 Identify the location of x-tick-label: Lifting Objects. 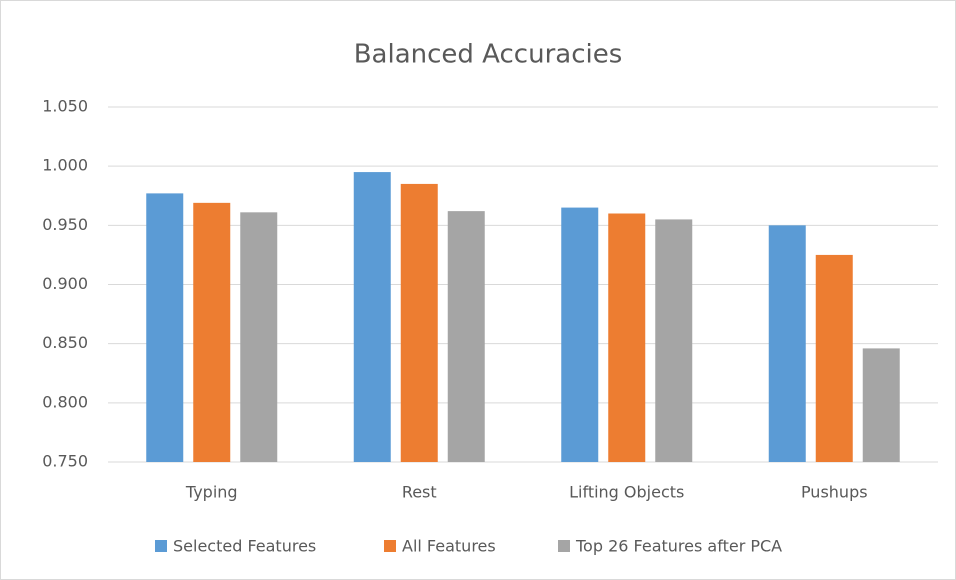
(626, 492).